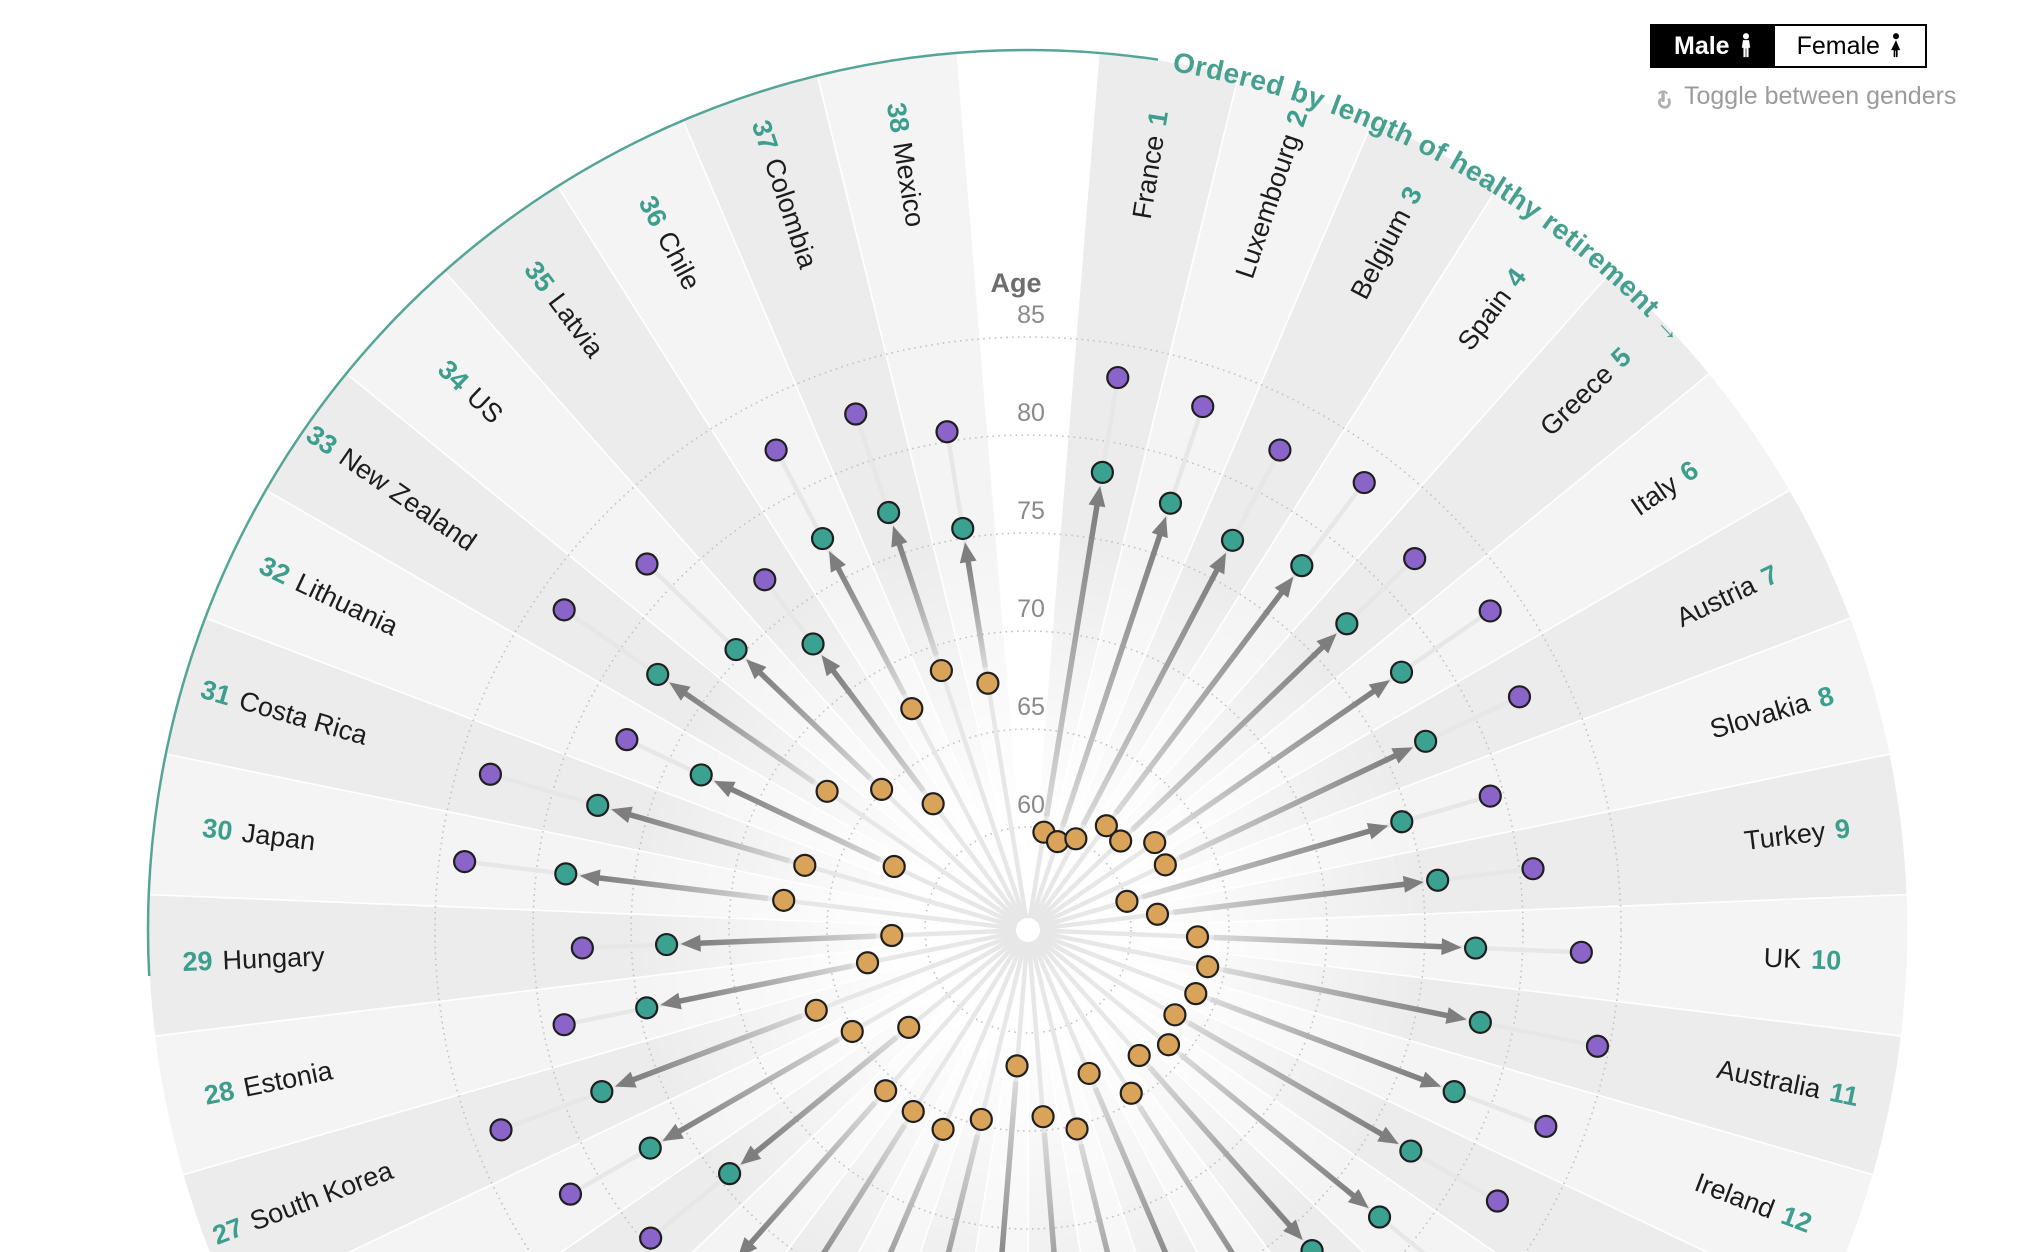 This screenshot has width=2044, height=1252. What do you see at coordinates (1804, 96) in the screenshot?
I see `toggle-hint: Toggle between genders` at bounding box center [1804, 96].